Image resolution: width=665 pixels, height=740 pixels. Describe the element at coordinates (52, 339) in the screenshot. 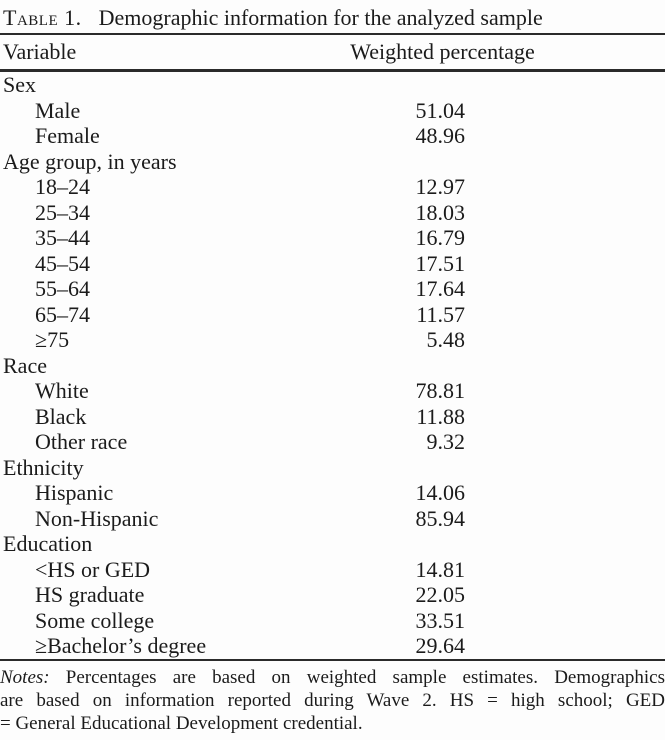

I see `row-label-sub: ≥75` at that location.